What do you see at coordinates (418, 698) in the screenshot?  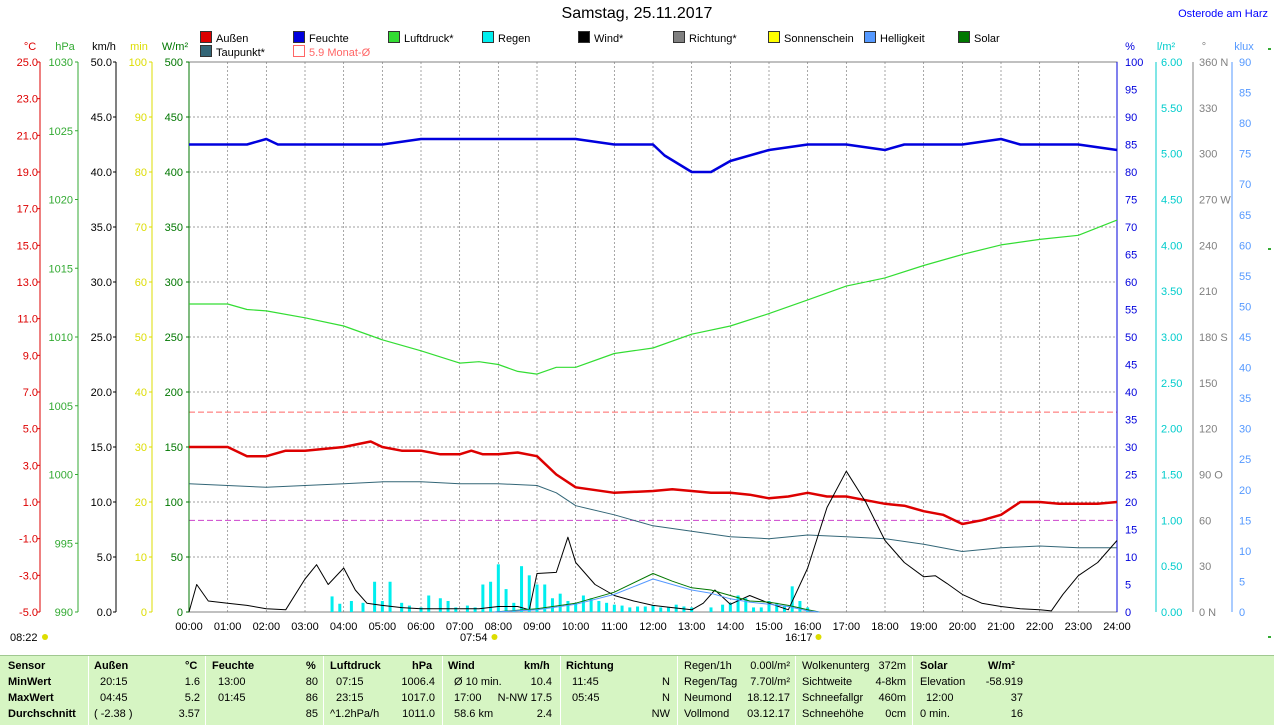 I see `luftdruck-max-val: 1017.0` at bounding box center [418, 698].